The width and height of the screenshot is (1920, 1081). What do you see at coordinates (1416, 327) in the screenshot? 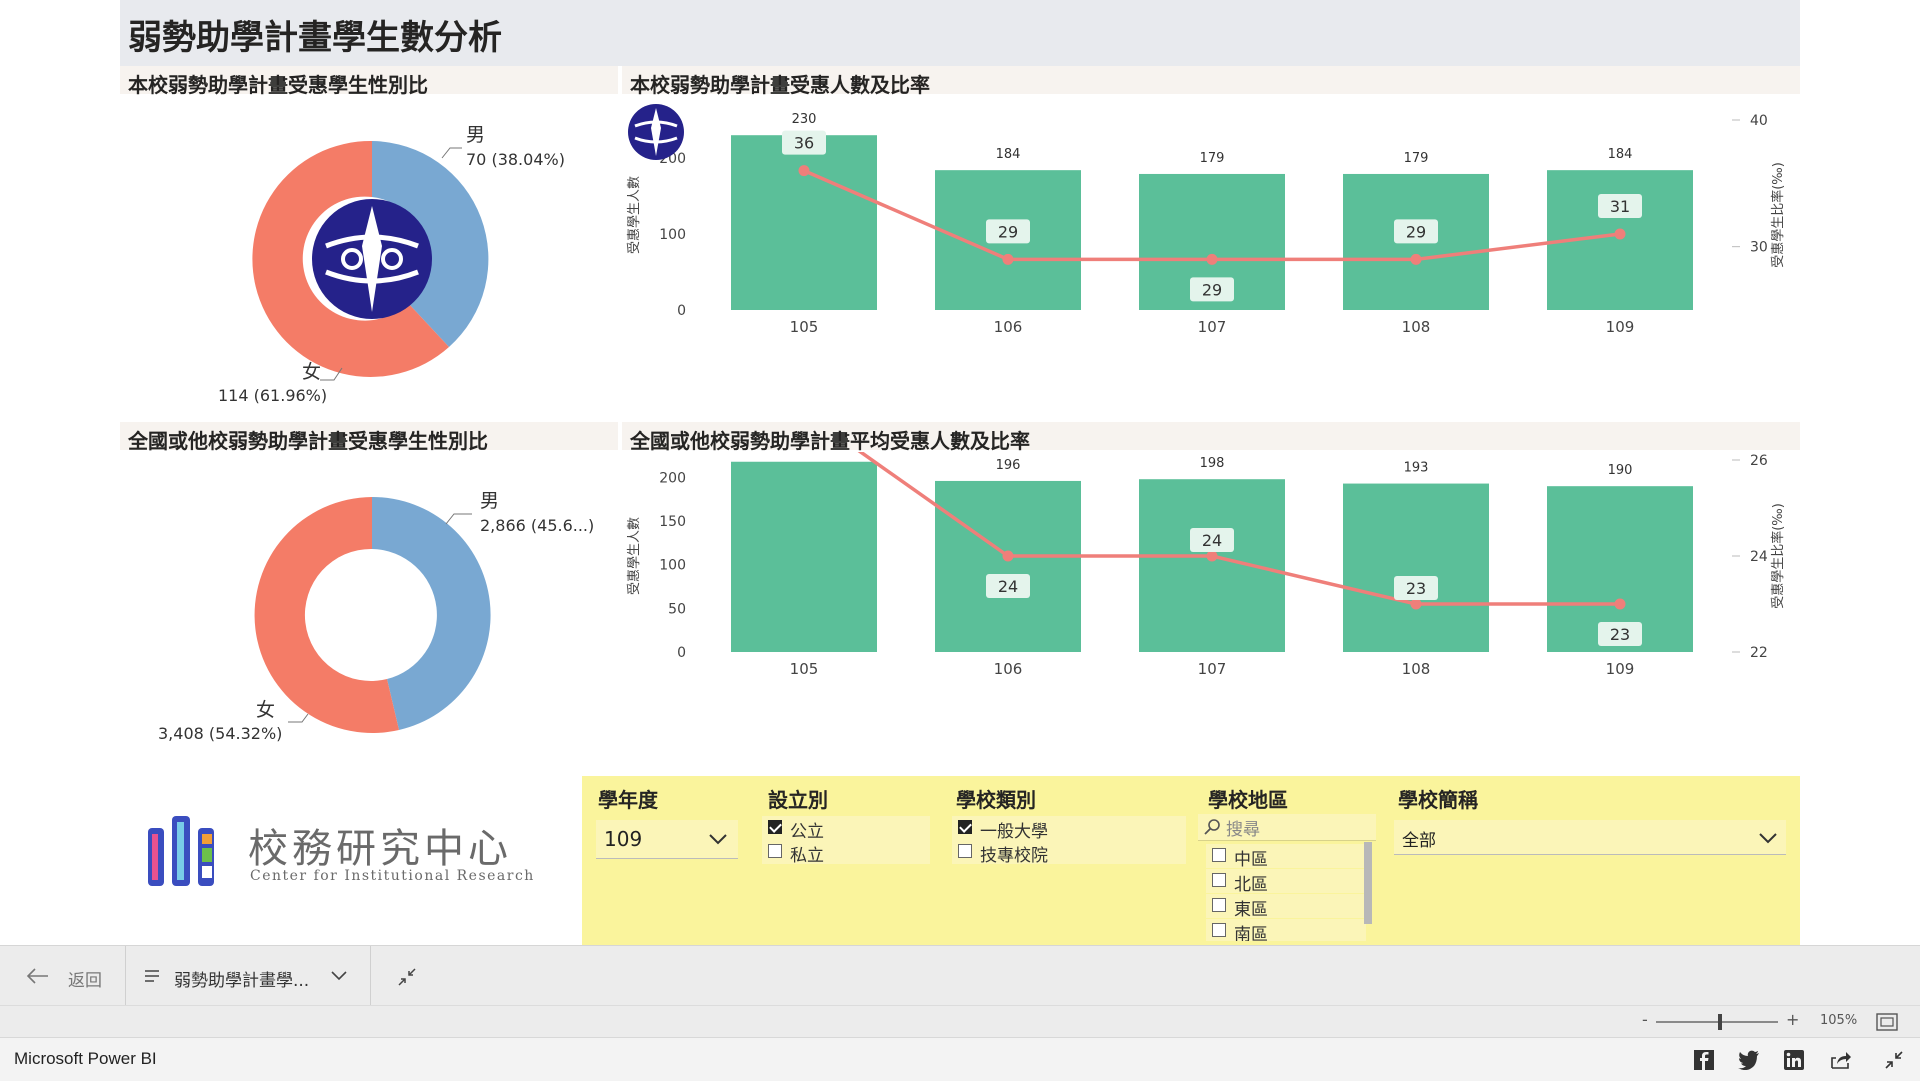
I see `x-tick-label: 108` at bounding box center [1416, 327].